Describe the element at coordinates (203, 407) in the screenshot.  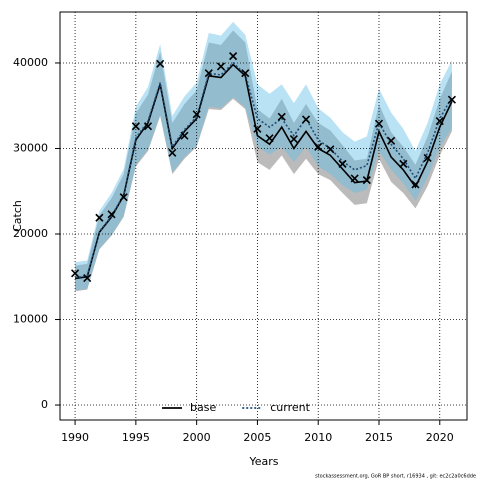
I see `legend-label: base` at that location.